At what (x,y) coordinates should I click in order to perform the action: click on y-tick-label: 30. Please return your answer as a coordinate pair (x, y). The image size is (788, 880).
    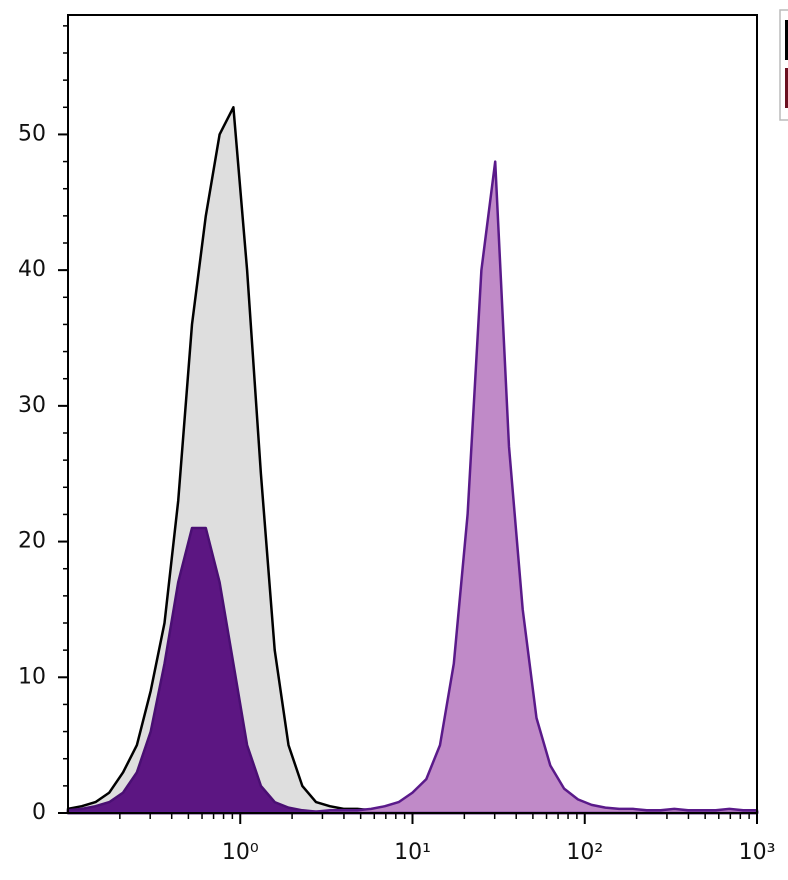
    Looking at the image, I should click on (32, 405).